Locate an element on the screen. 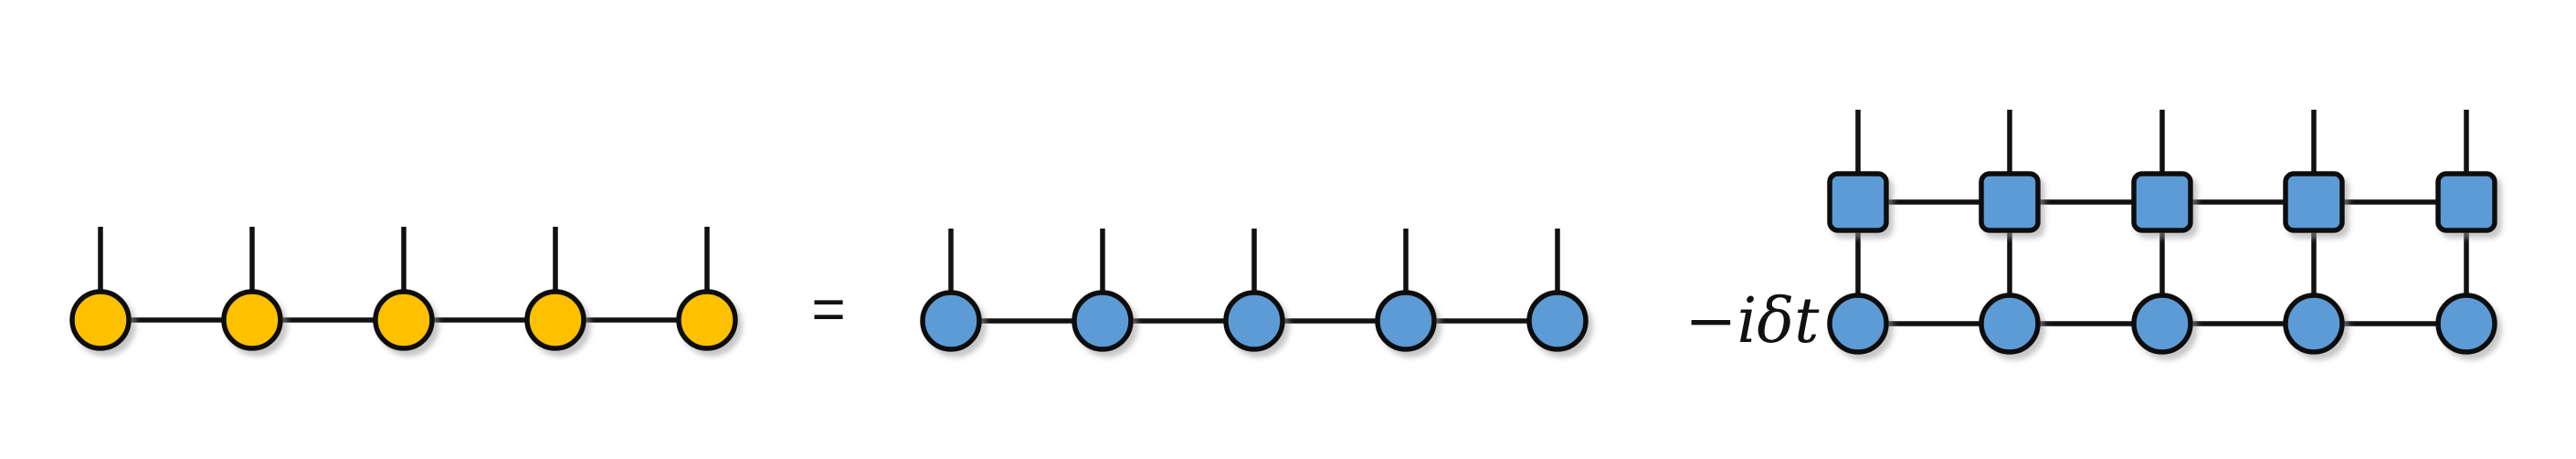 Image resolution: width=2576 pixels, height=459 pixels. right-mps-chain is located at coordinates (1255, 290).